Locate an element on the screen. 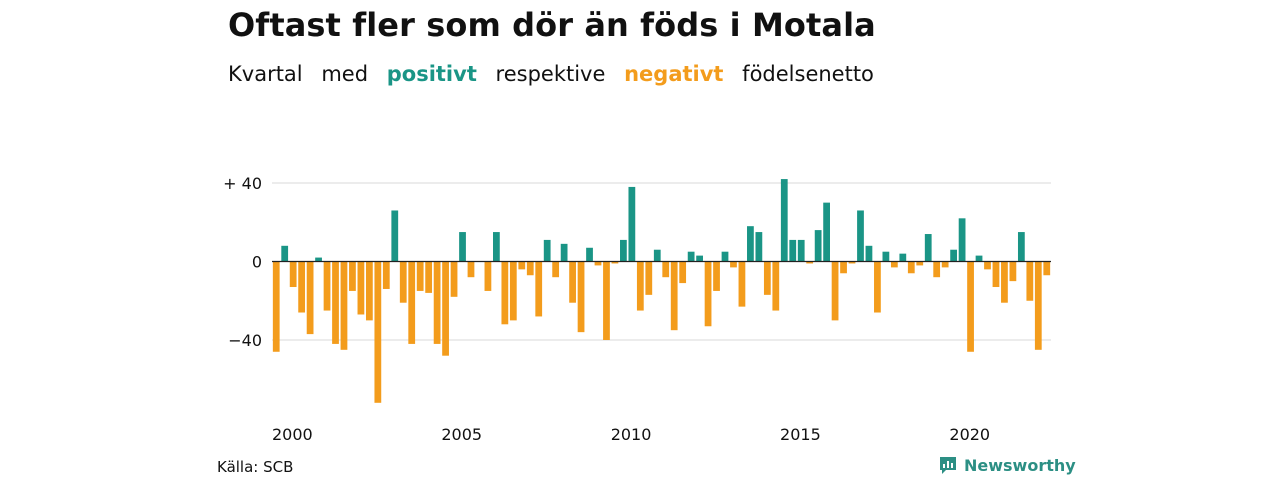  x-tick-label: 2000 is located at coordinates (292, 434).